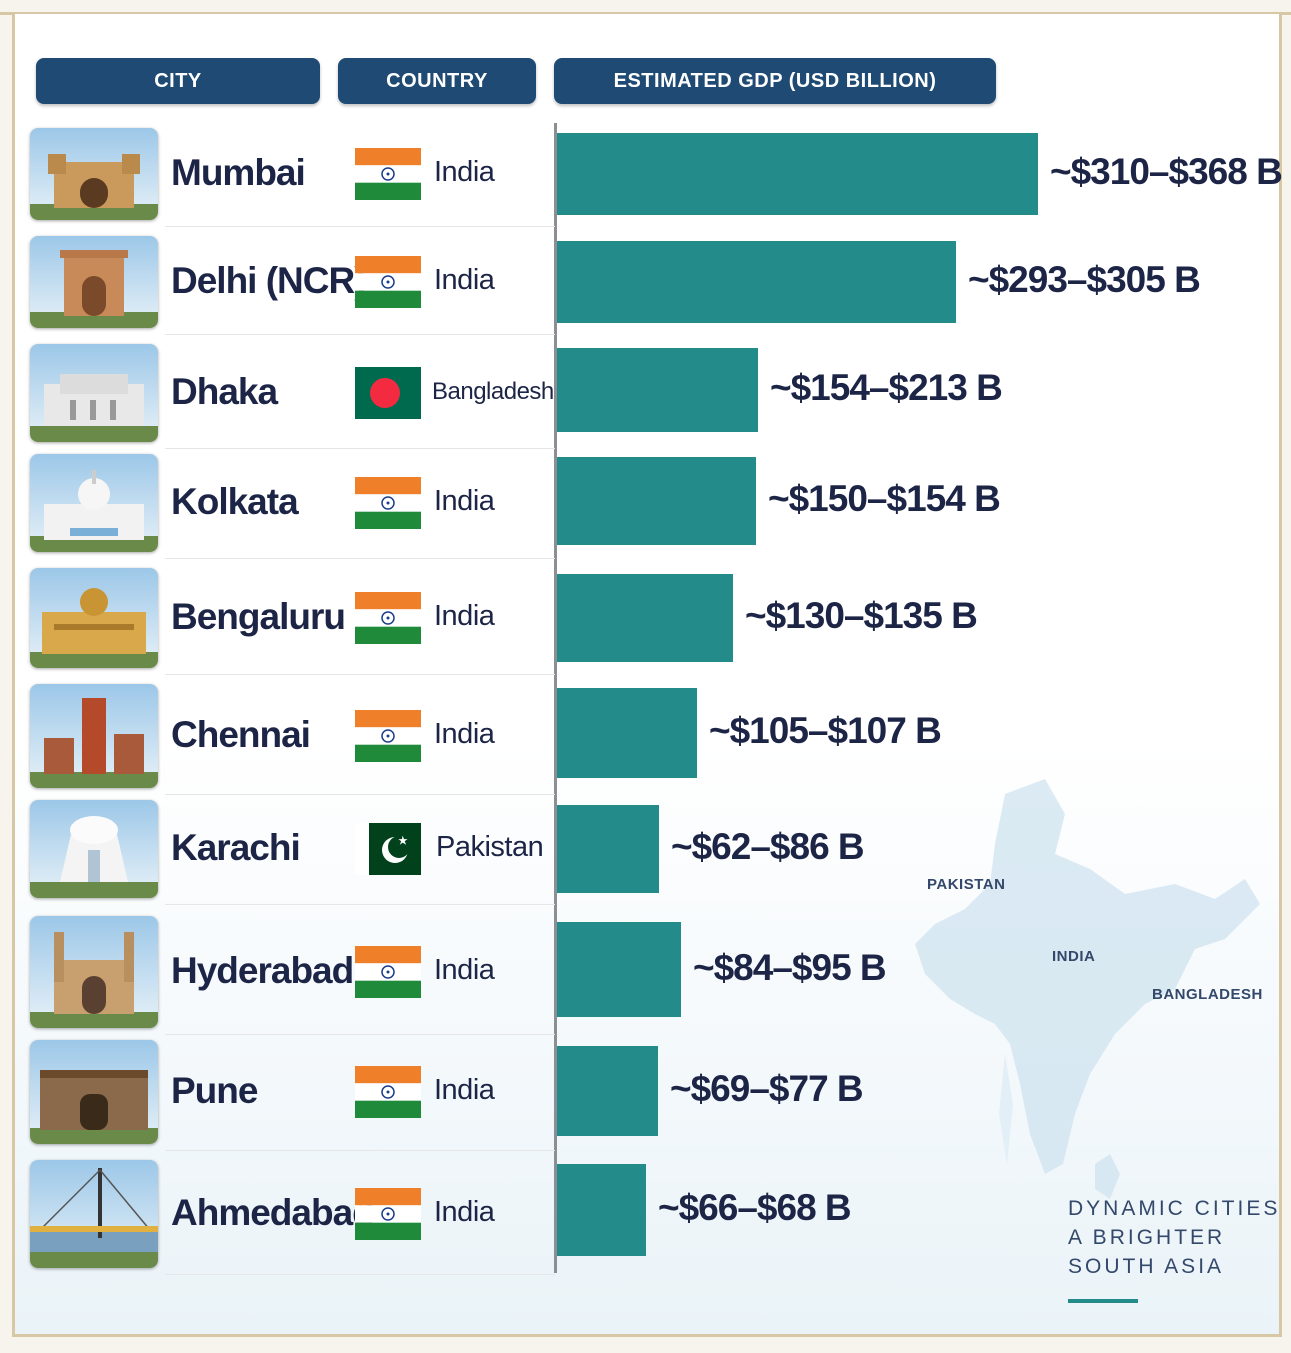 Image resolution: width=1291 pixels, height=1353 pixels. I want to click on temple-tower-icon, so click(94, 736).